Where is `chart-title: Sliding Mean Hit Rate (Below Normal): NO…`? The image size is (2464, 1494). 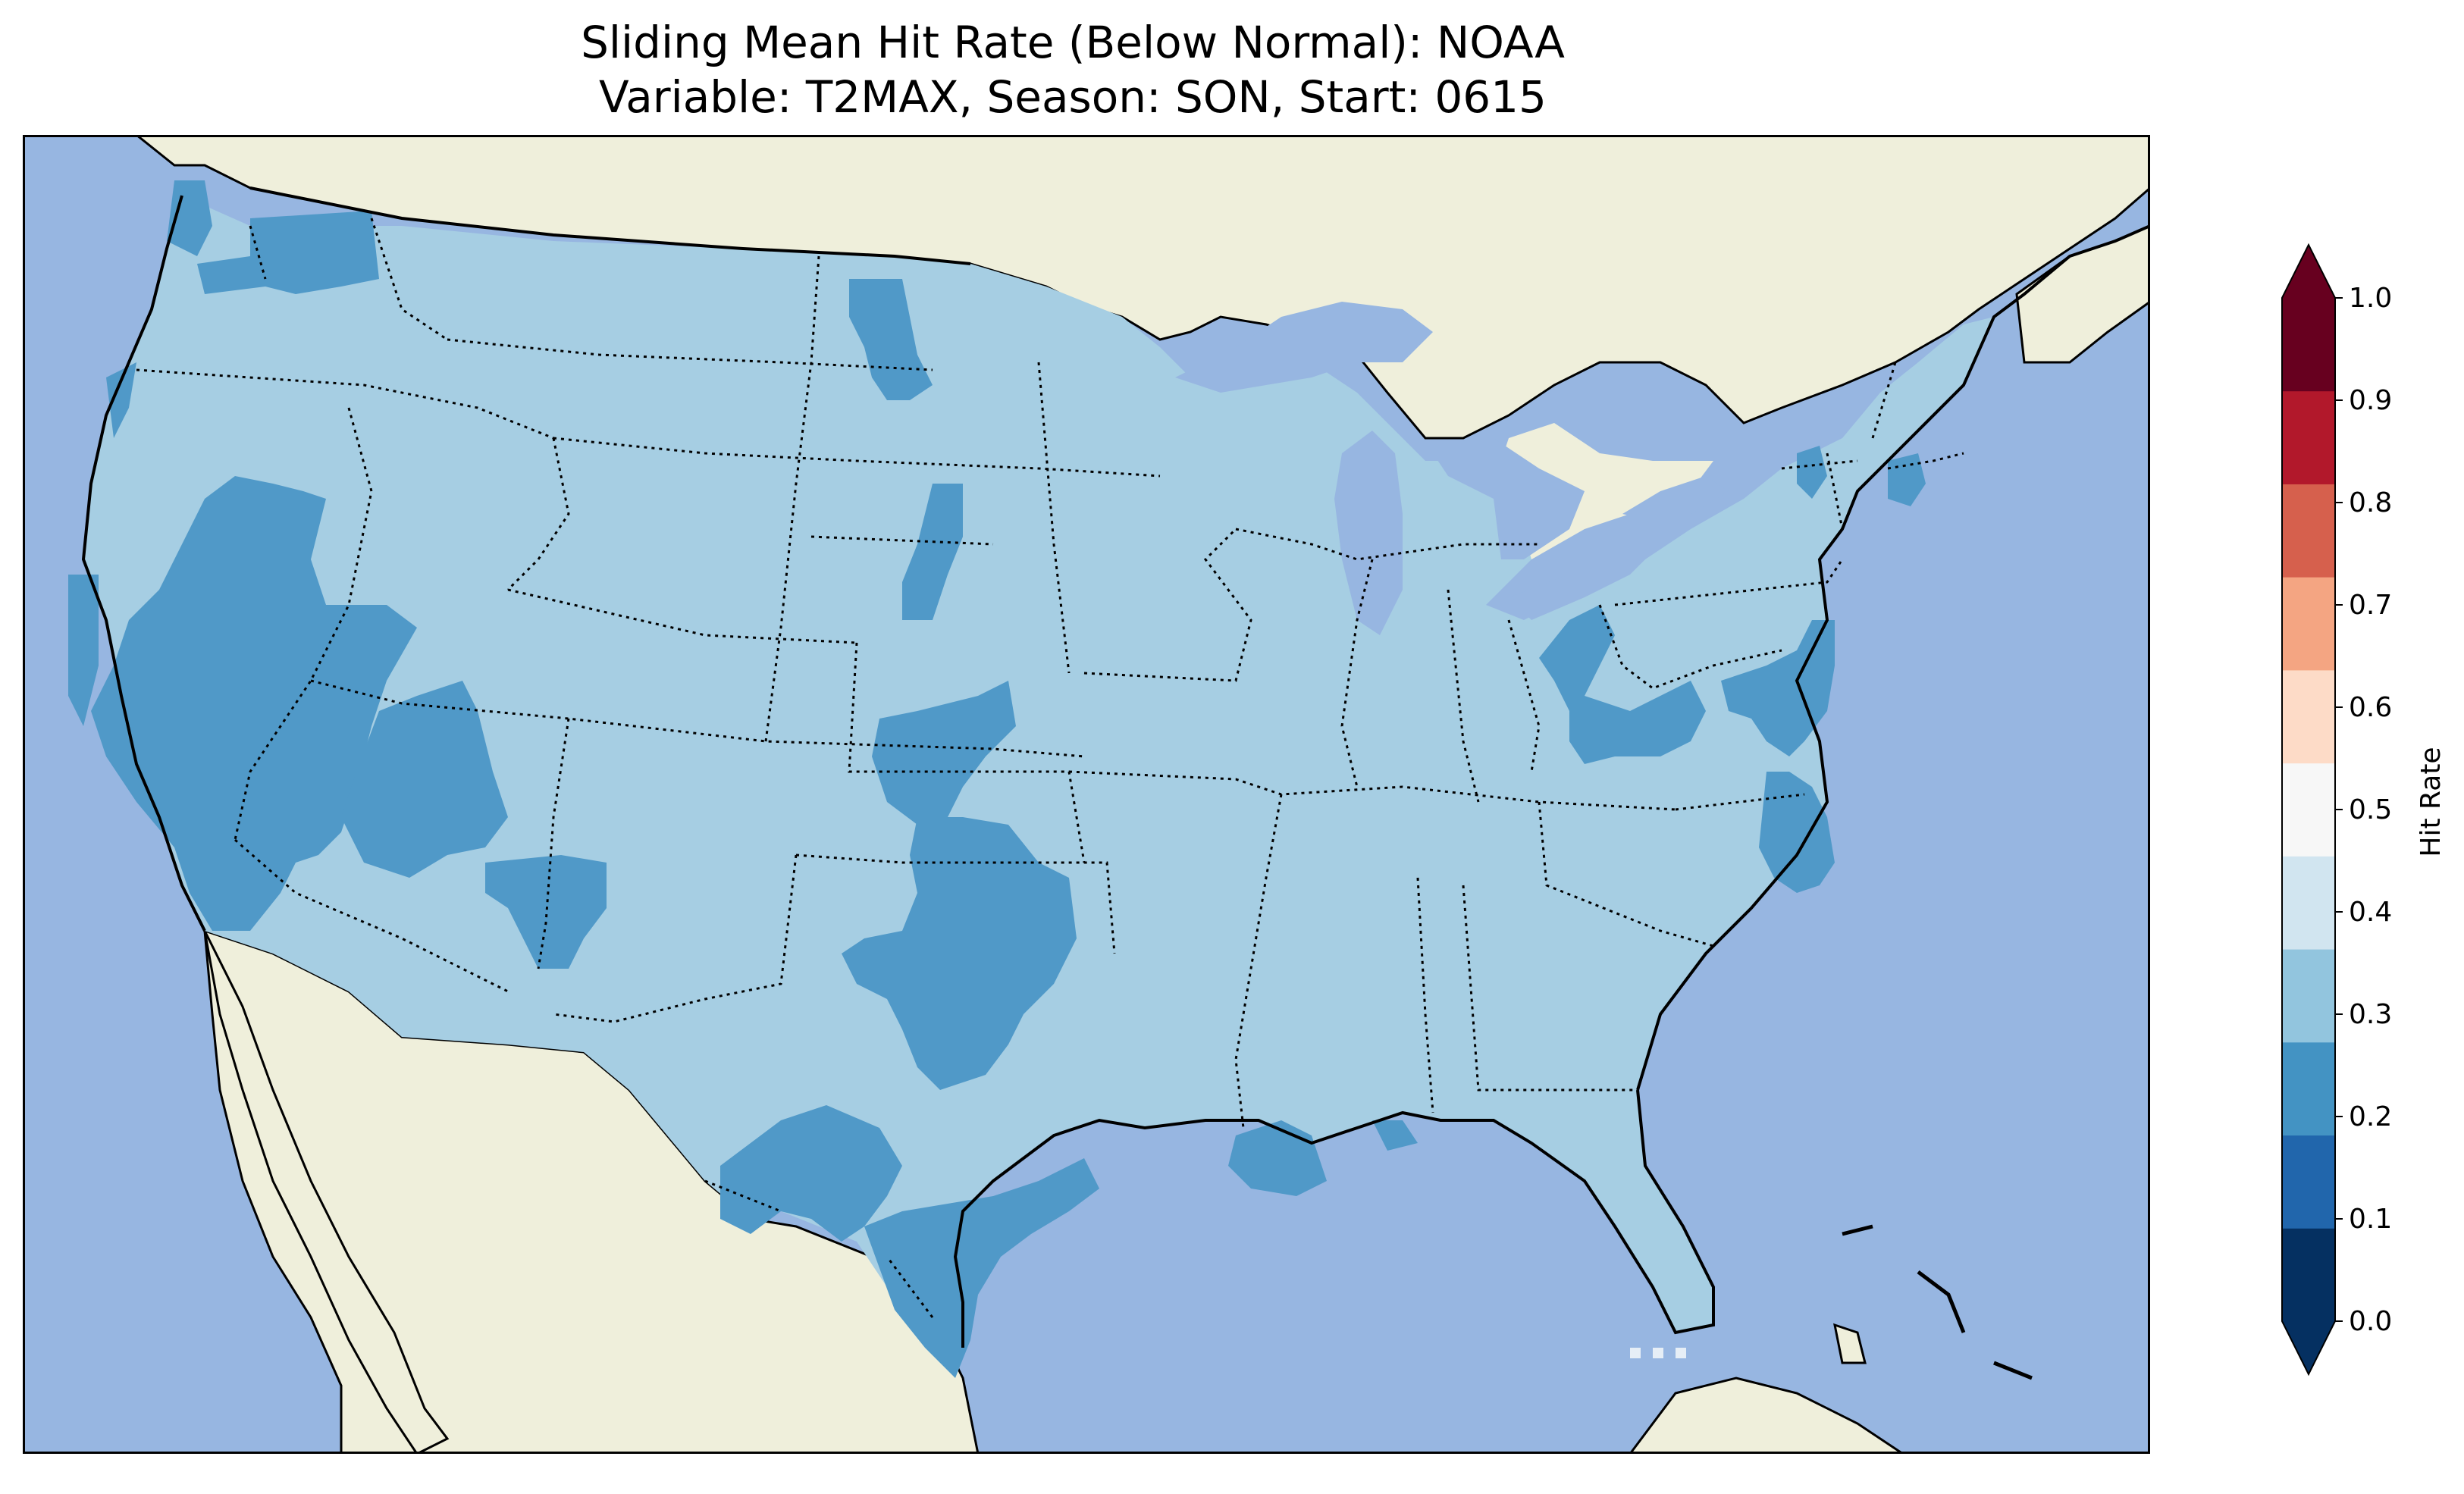
chart-title: Sliding Mean Hit Rate (Below Normal): NO… is located at coordinates (1073, 69).